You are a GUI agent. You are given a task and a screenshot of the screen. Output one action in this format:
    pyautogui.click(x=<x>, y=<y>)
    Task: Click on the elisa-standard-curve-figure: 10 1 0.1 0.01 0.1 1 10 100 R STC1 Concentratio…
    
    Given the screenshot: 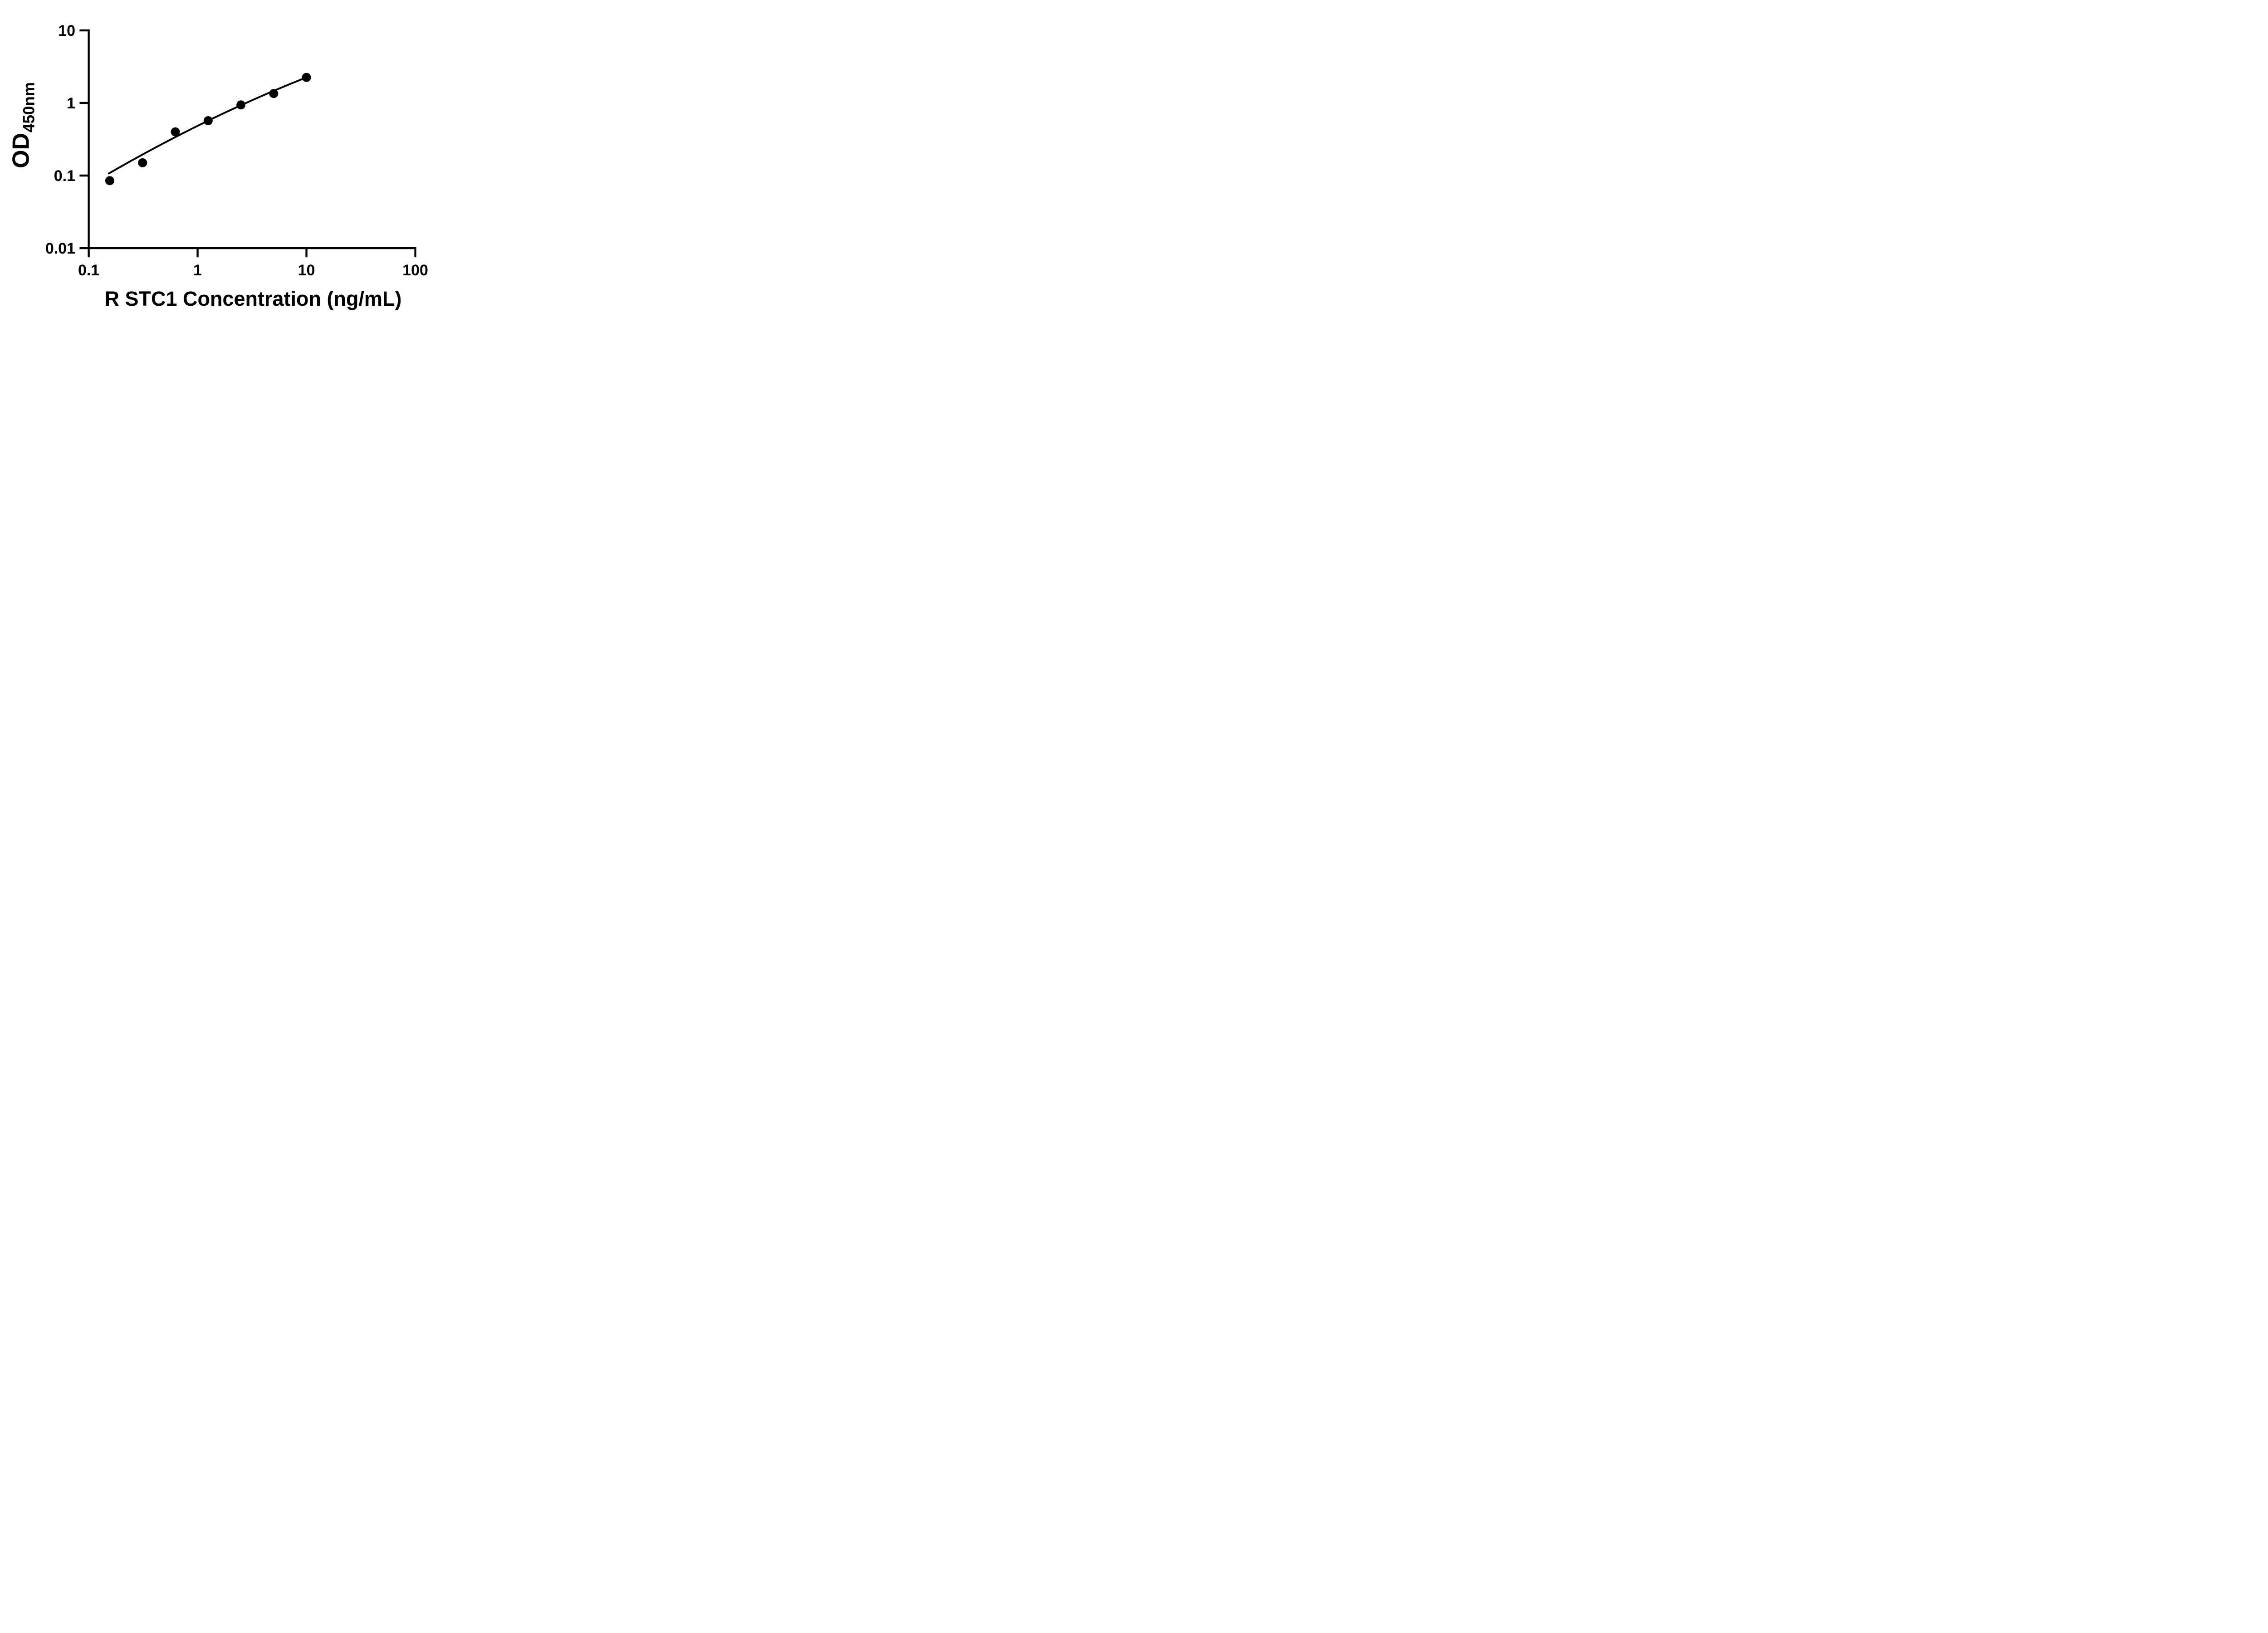 What is the action you would take?
    pyautogui.click(x=233, y=163)
    